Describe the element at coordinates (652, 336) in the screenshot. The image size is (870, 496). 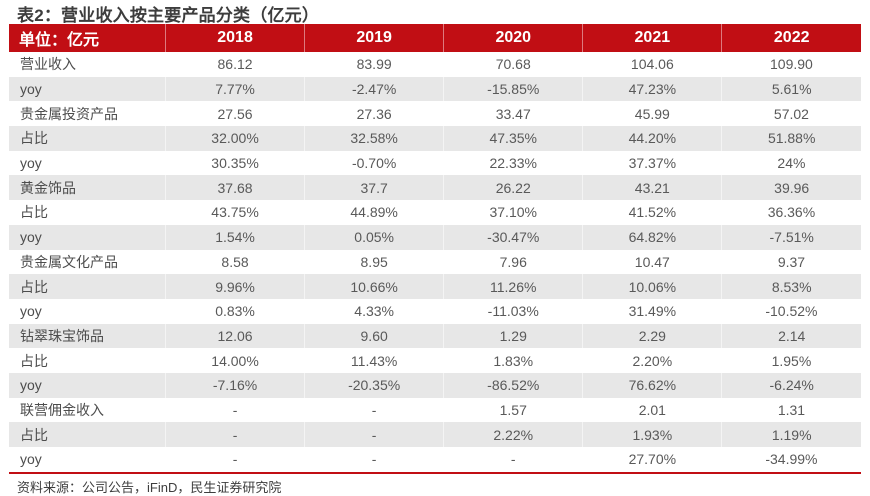
I see `cell-value: 2.29` at that location.